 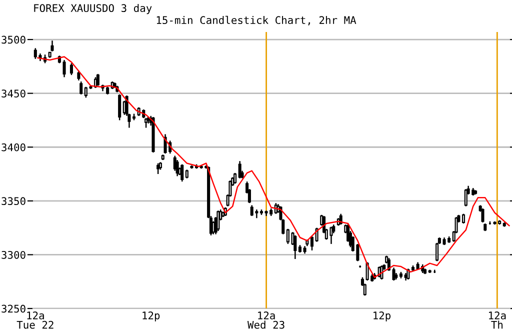 What do you see at coordinates (14, 201) in the screenshot?
I see `y-tick-label: 3350` at bounding box center [14, 201].